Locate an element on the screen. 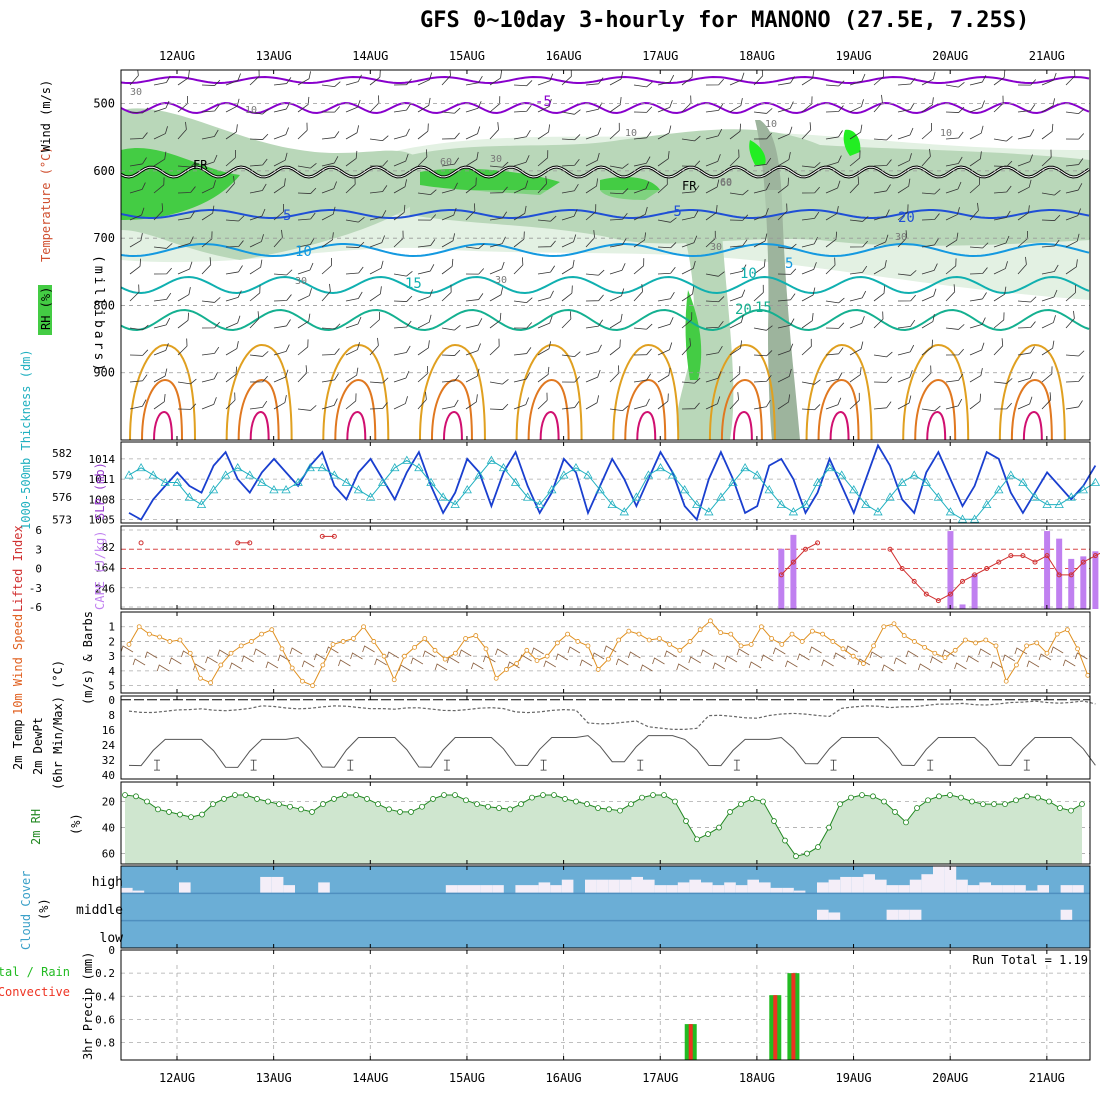 The width and height of the screenshot is (1100, 1100). cloud-label: Cloud Cover is located at coordinates (26, 910).